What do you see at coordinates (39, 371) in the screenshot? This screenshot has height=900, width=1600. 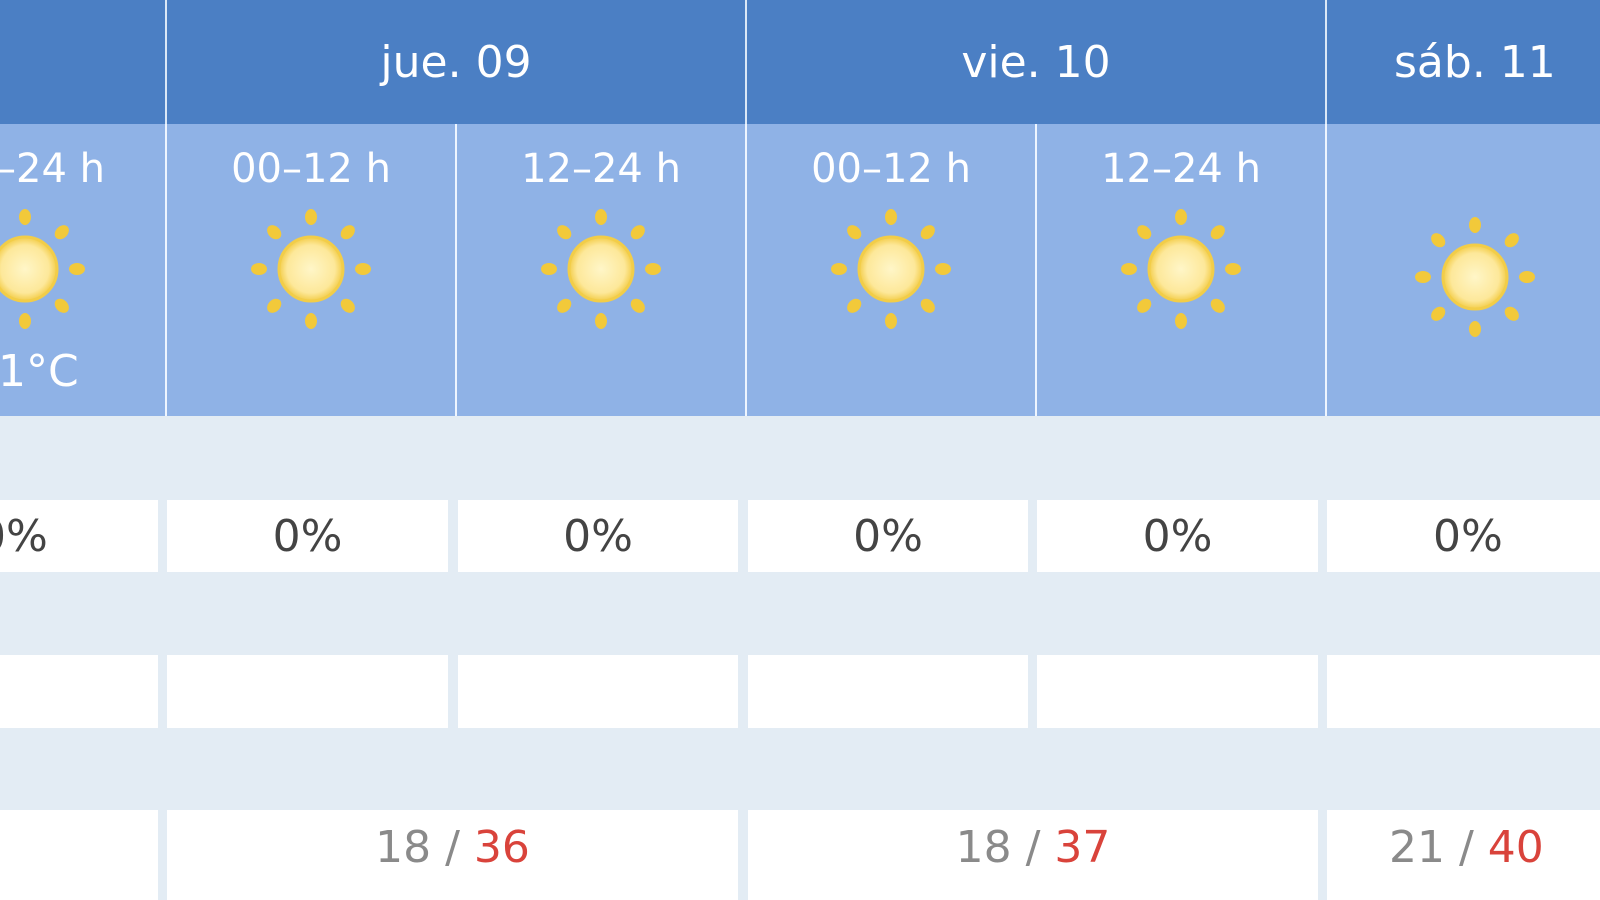 I see `period-temperature: 1°C` at bounding box center [39, 371].